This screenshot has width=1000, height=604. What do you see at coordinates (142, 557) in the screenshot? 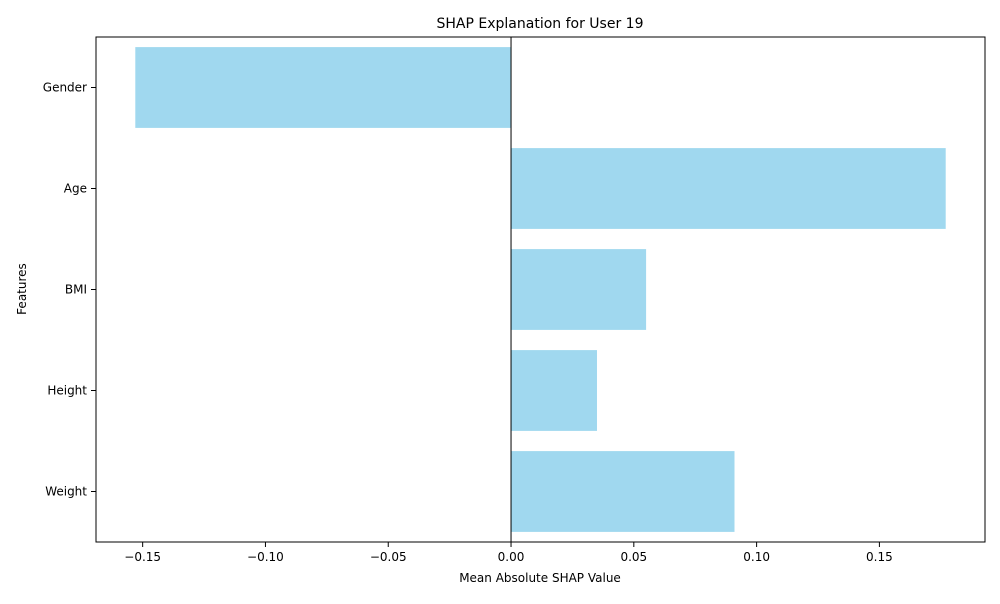
I see `x-tick-label: −0.15` at bounding box center [142, 557].